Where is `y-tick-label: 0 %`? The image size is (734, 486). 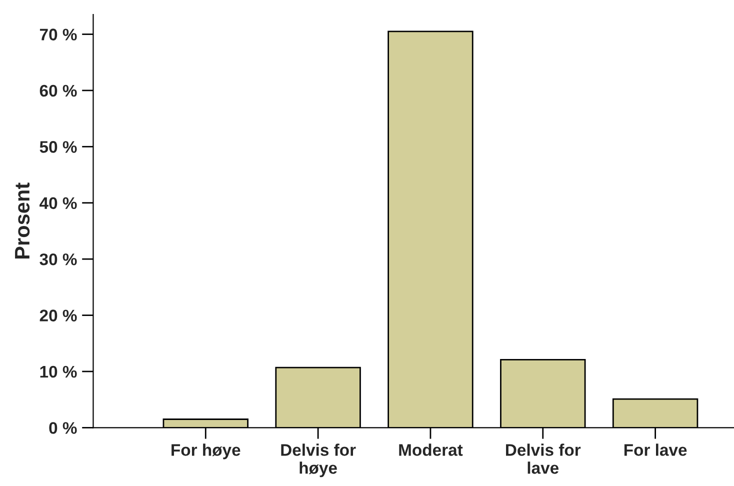 y-tick-label: 0 % is located at coordinates (63, 428).